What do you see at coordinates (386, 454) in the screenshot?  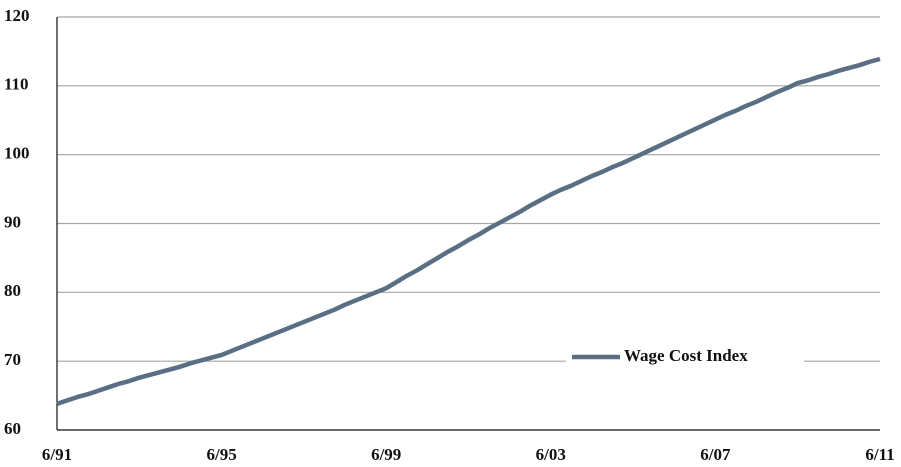 I see `x-tick-label: 6/99` at bounding box center [386, 454].